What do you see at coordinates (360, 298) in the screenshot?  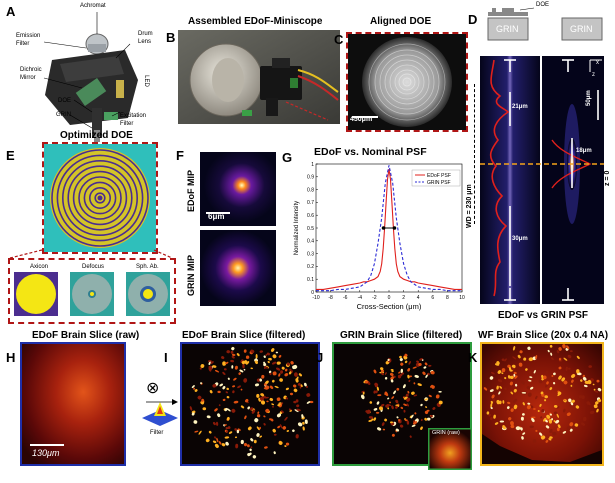 I see `x-tick-label: -4` at bounding box center [360, 298].